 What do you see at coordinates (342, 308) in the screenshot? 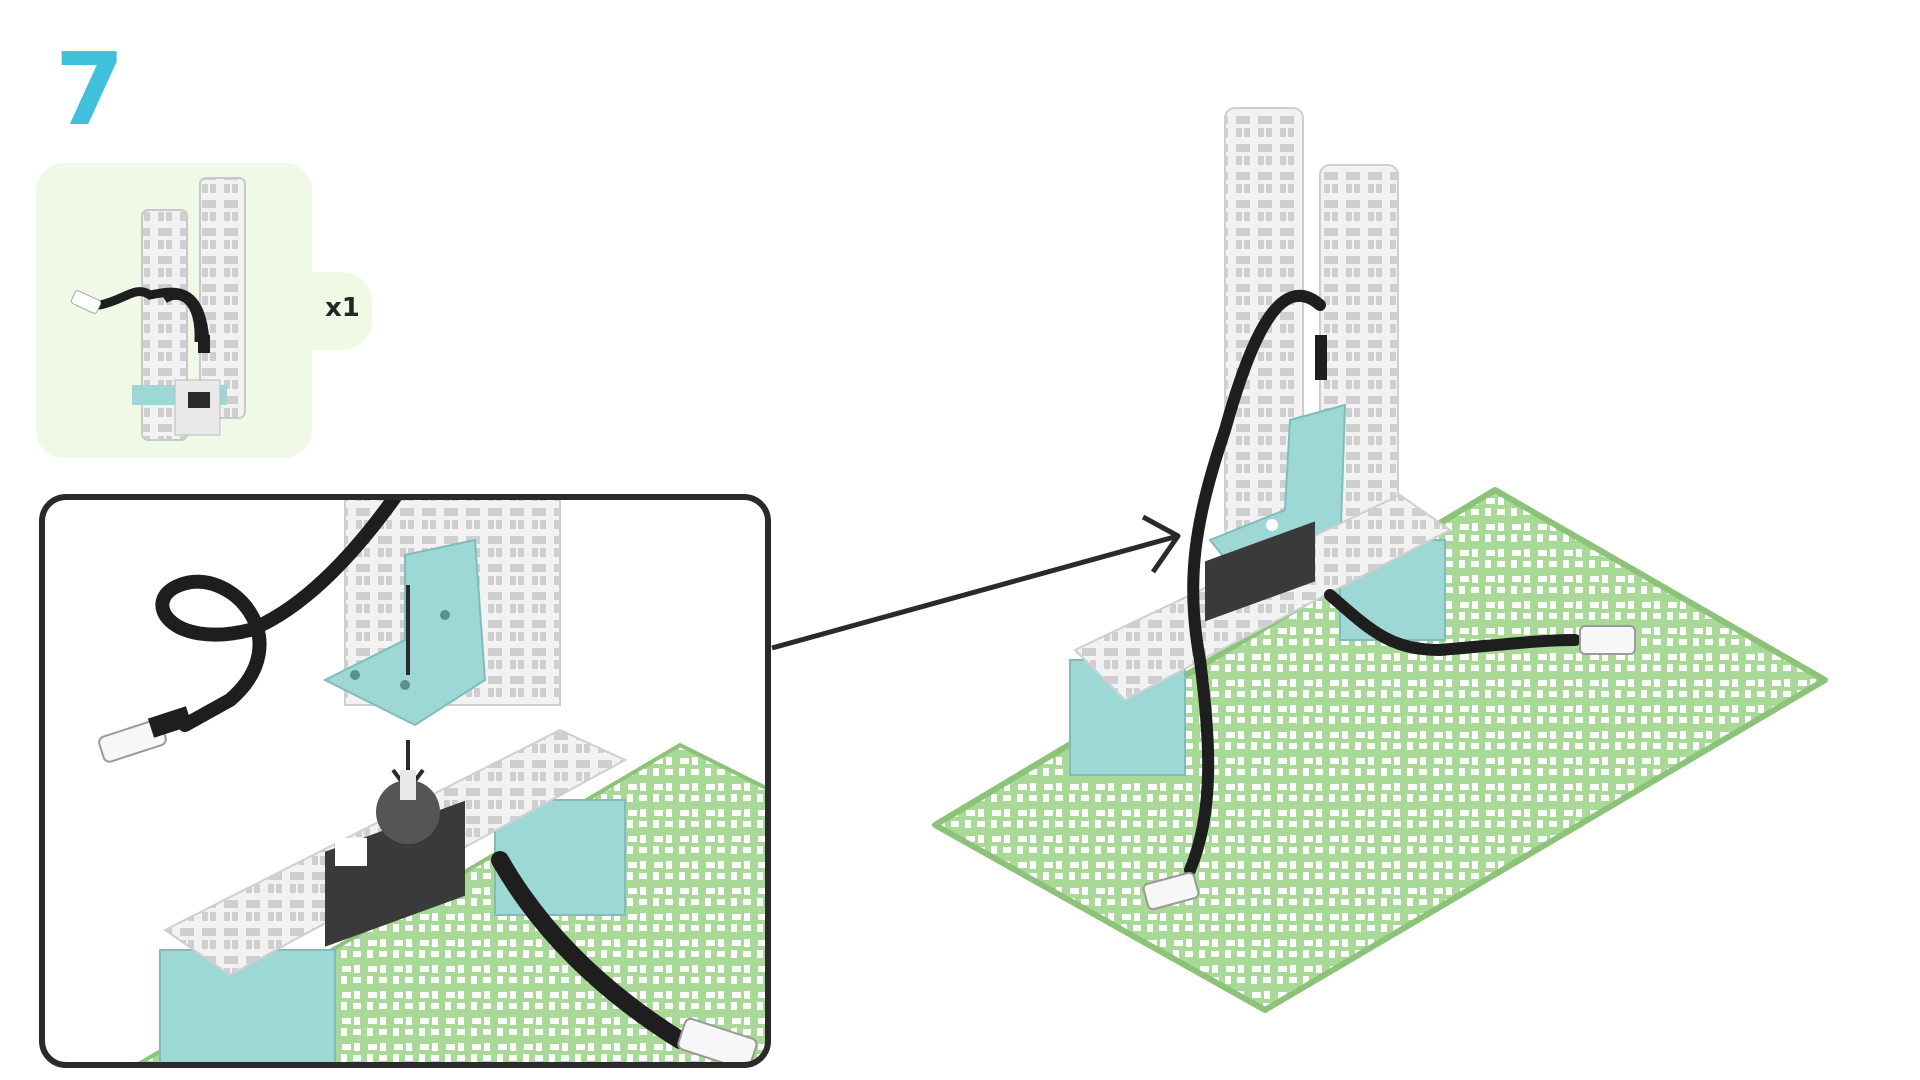
I see `parts-quantity: x1` at bounding box center [342, 308].